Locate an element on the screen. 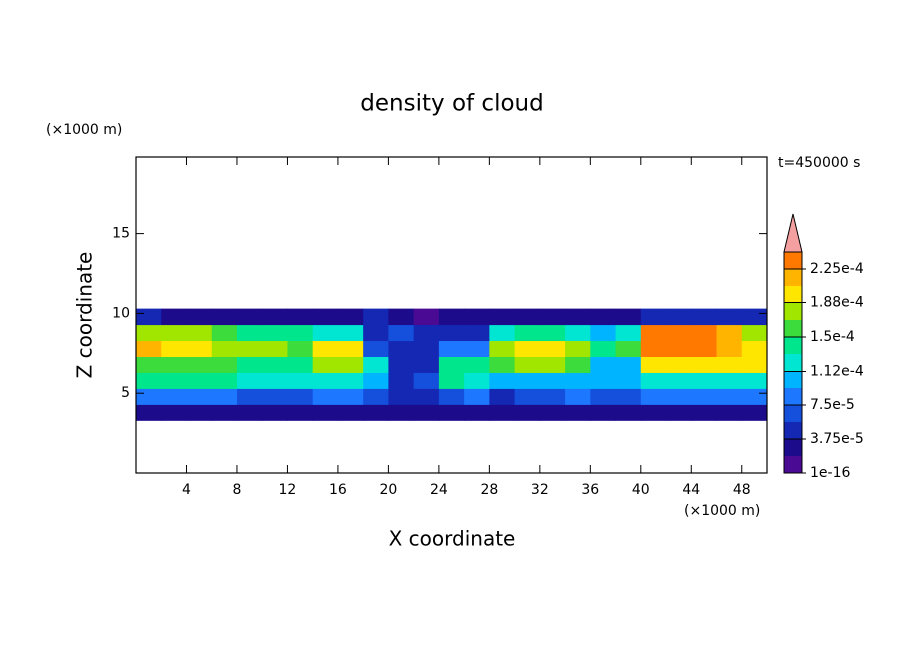 This screenshot has width=904, height=658. y-tick-label: 10 is located at coordinates (121, 313).